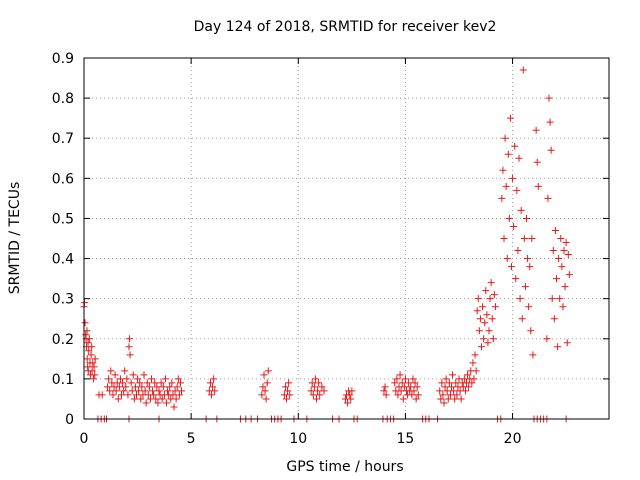  Describe the element at coordinates (298, 439) in the screenshot. I see `x-tick-label: 10` at that location.